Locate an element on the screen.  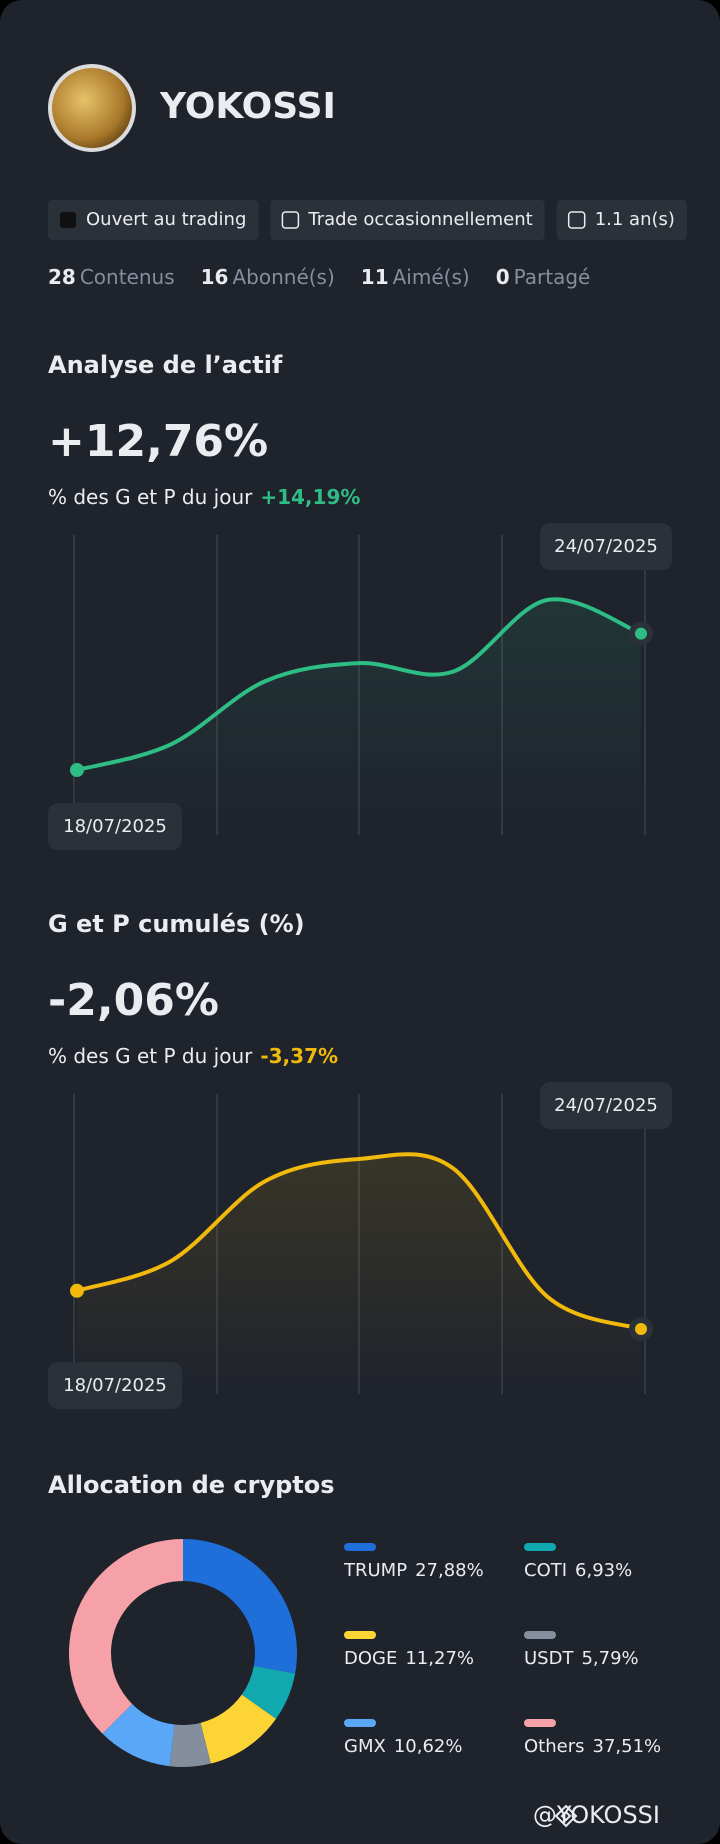
headline: +12,76% is located at coordinates (158, 441).